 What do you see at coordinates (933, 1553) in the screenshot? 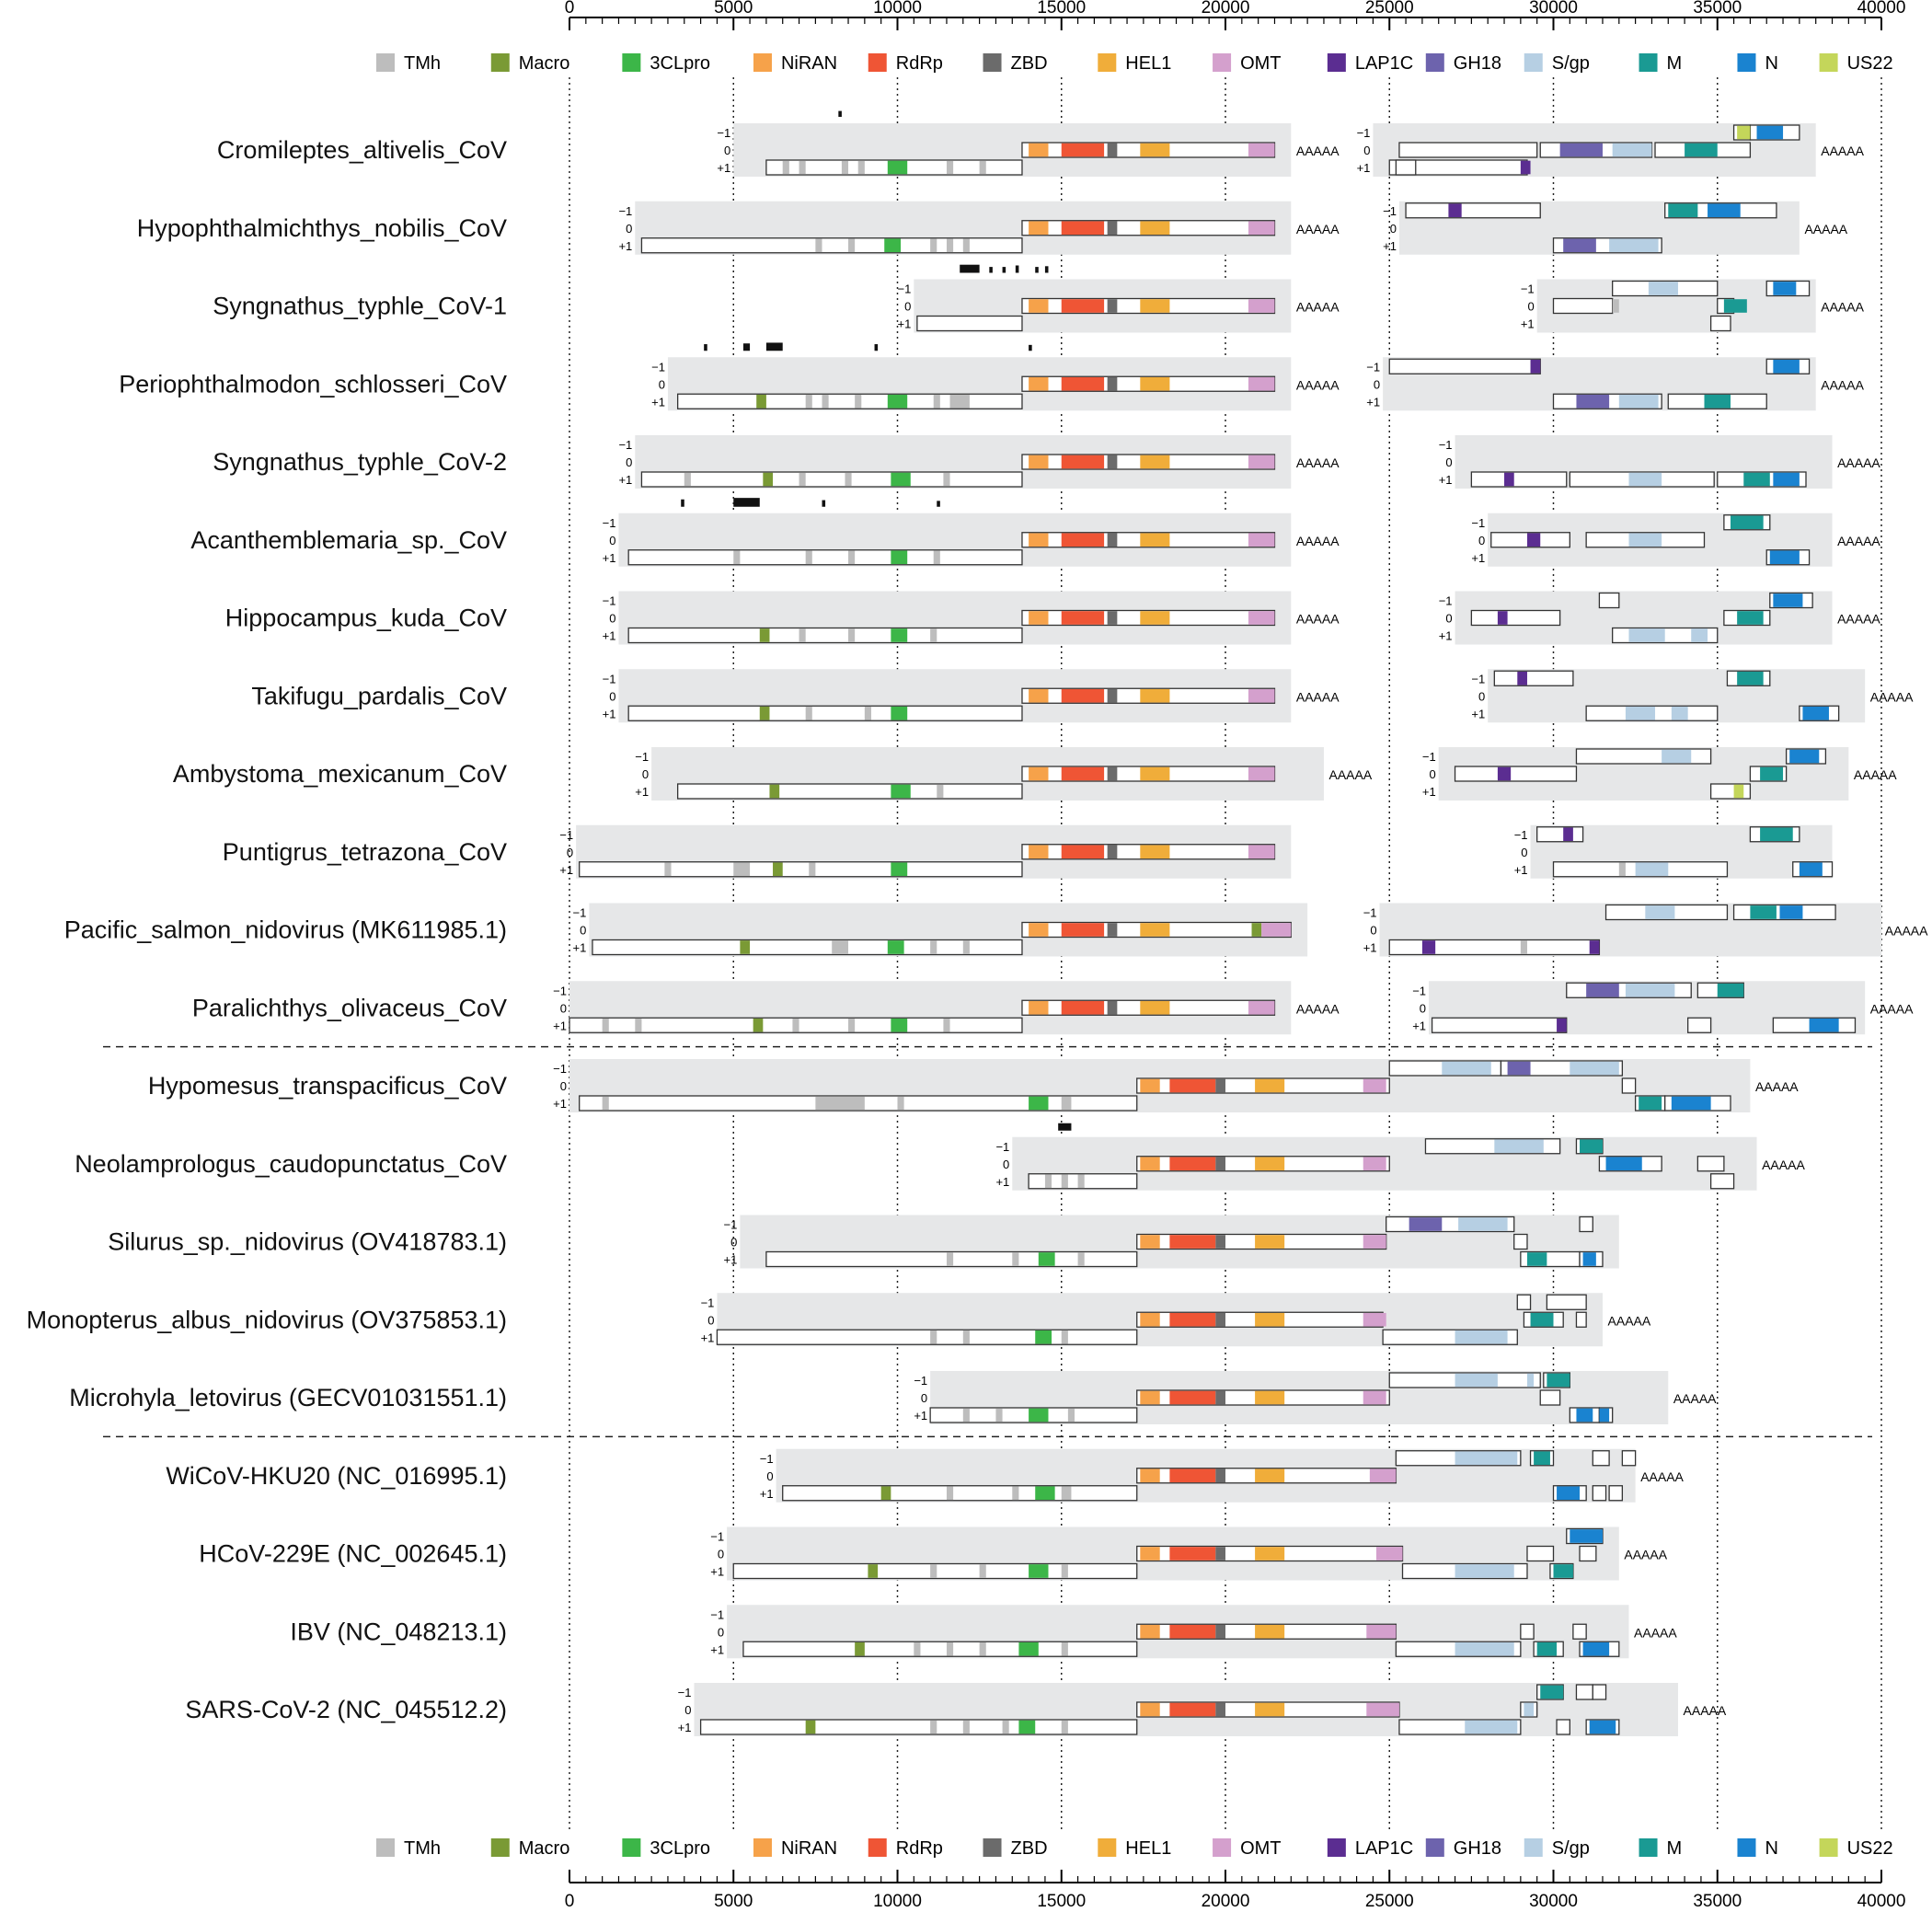
I see `genome-row: HCoV-229E (NC_002645.1) −1 0 +1 AAAAA` at bounding box center [933, 1553].